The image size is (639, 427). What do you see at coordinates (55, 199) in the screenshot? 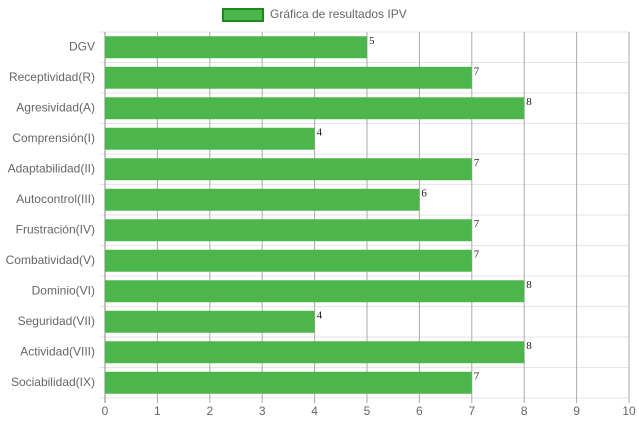
I see `y-tick-label: Autocontrol(III)` at bounding box center [55, 199].